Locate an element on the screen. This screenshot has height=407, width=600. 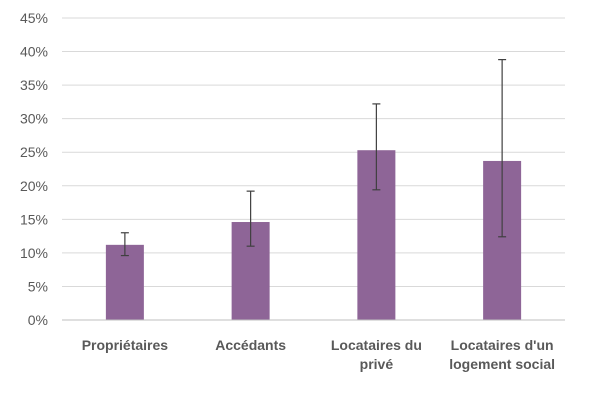
y-tick-label: 0% is located at coordinates (38, 320).